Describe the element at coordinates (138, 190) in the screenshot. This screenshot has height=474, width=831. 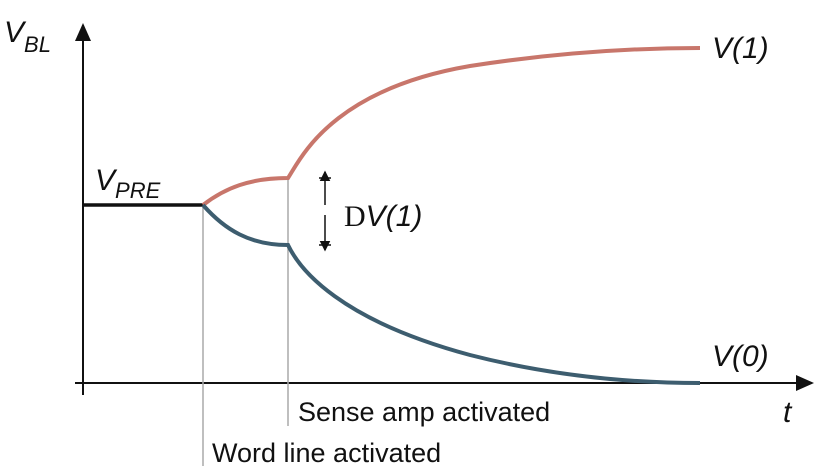
I see `text-part: PRE` at that location.